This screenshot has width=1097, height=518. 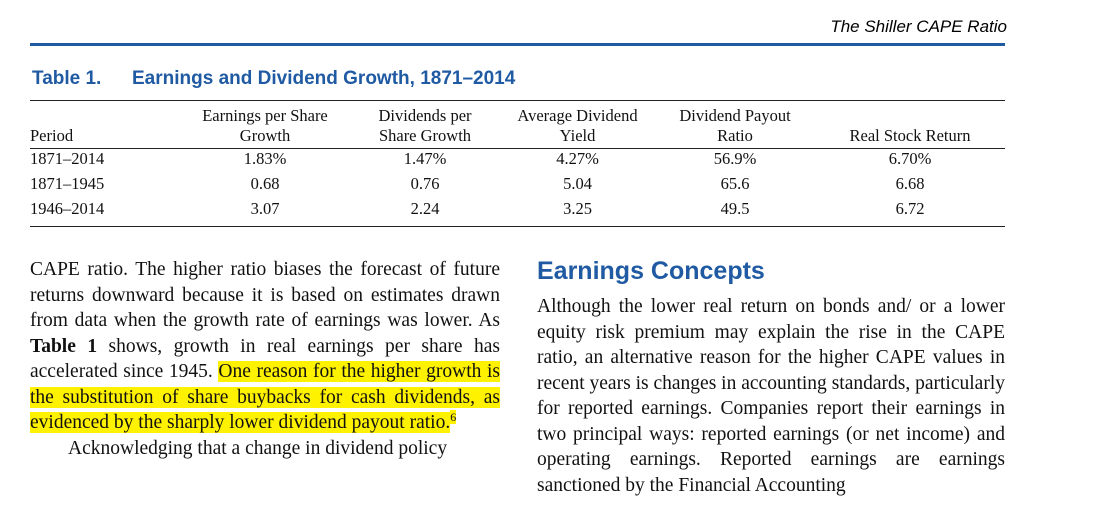 I want to click on table-cell: 1.83%, so click(x=265, y=158).